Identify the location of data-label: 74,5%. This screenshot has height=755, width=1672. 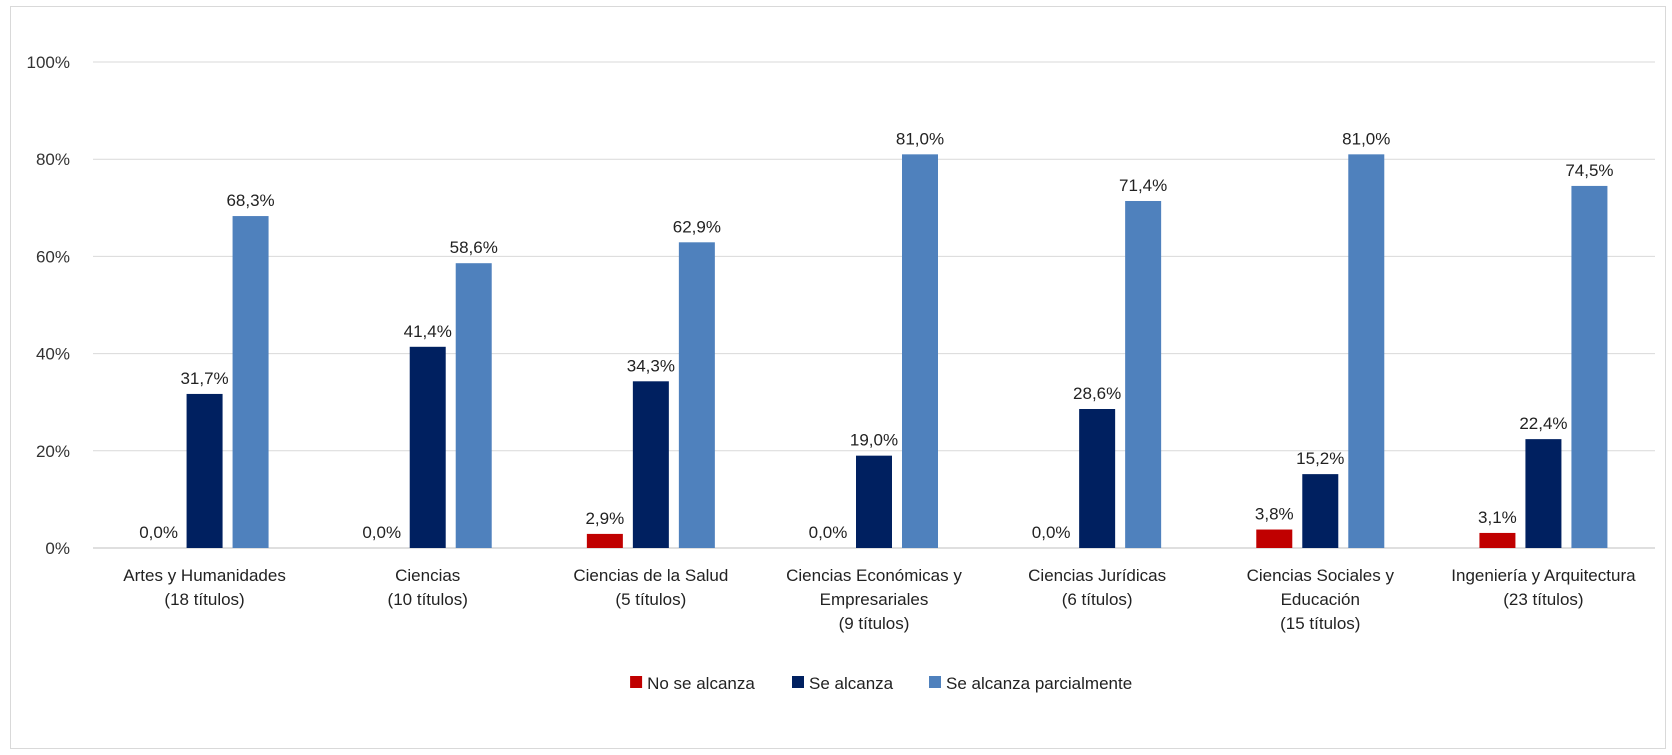
(1589, 170).